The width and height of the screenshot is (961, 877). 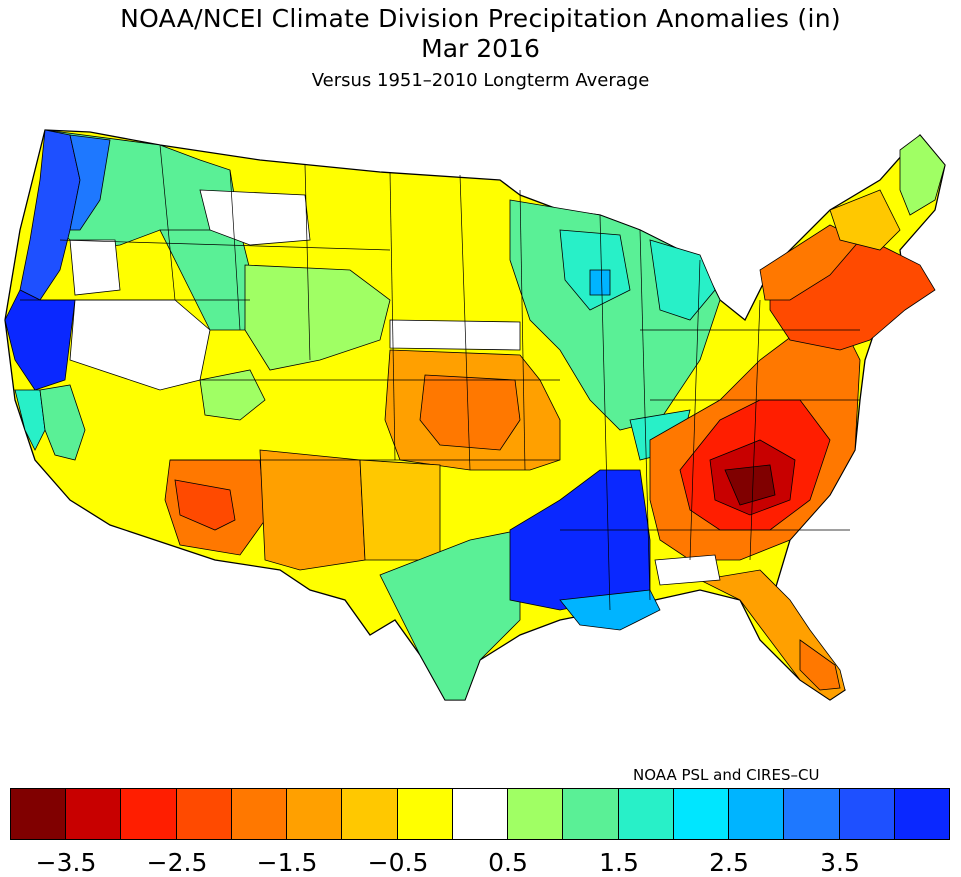 I want to click on color-legend-bar, so click(x=480, y=814).